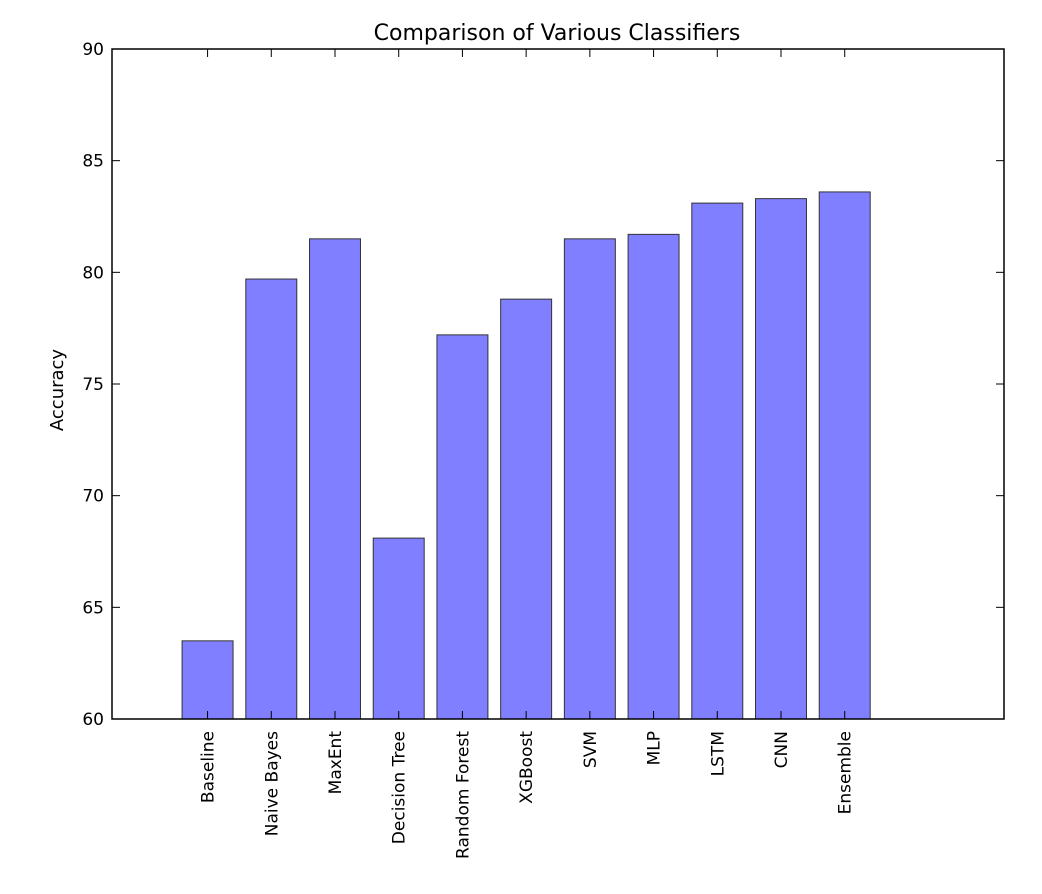  Describe the element at coordinates (782, 749) in the screenshot. I see `x-tick-label: CNN` at that location.